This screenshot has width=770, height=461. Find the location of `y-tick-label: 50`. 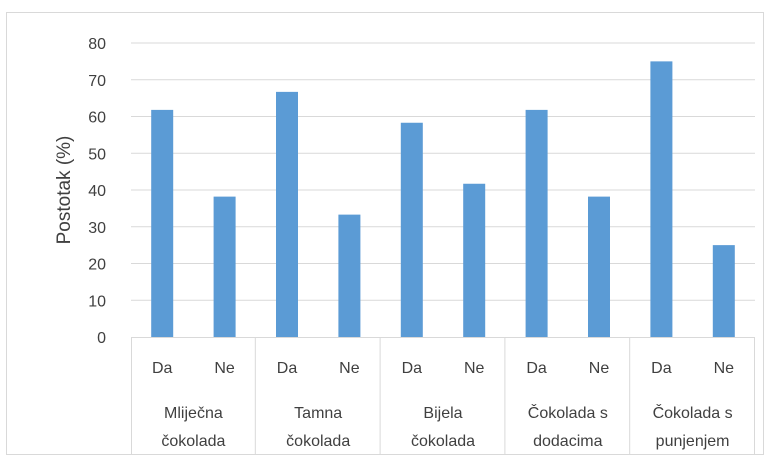

y-tick-label: 50 is located at coordinates (97, 154).